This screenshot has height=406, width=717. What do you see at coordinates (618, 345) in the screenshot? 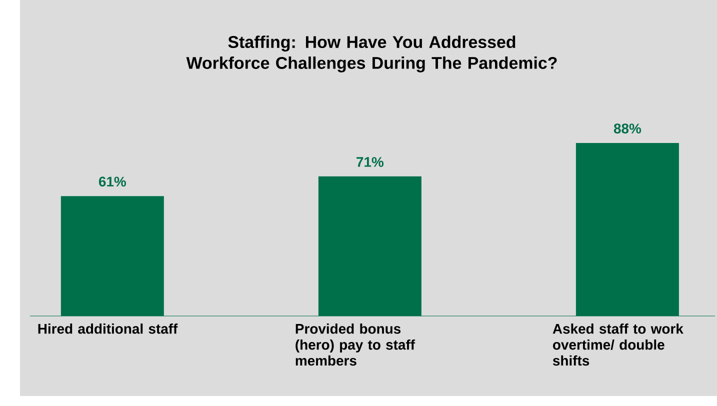
I see `x-tick-label: Asked staff to work overtime/ double shifts` at bounding box center [618, 345].